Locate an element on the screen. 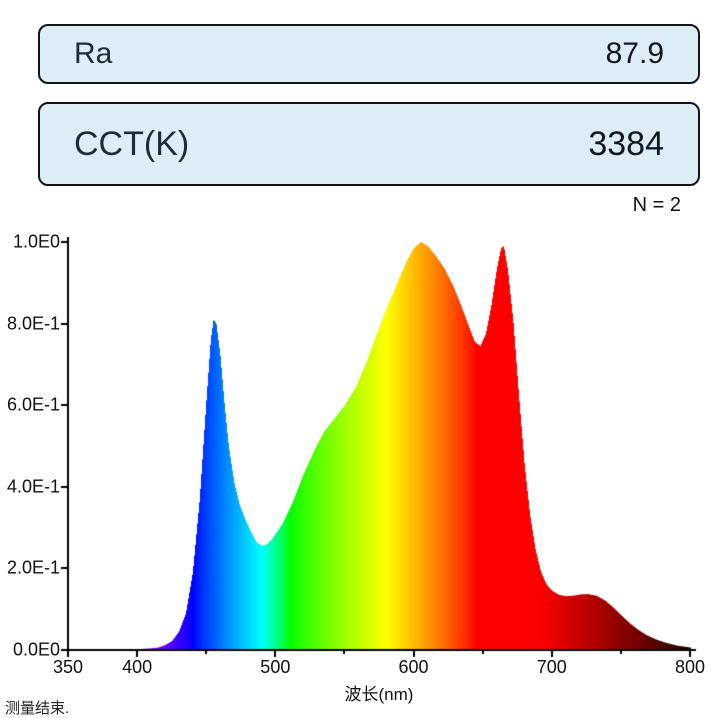 Image resolution: width=717 pixels, height=718 pixels. x-tick-label: 350 is located at coordinates (68, 667).